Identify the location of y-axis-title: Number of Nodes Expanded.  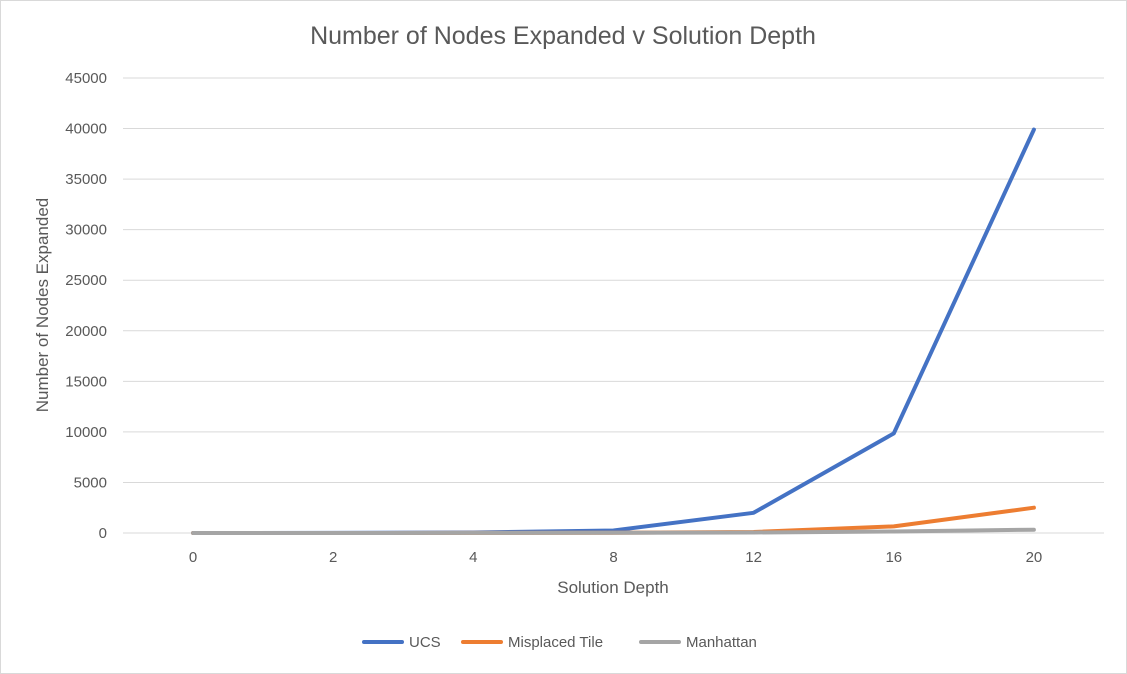
(42, 305).